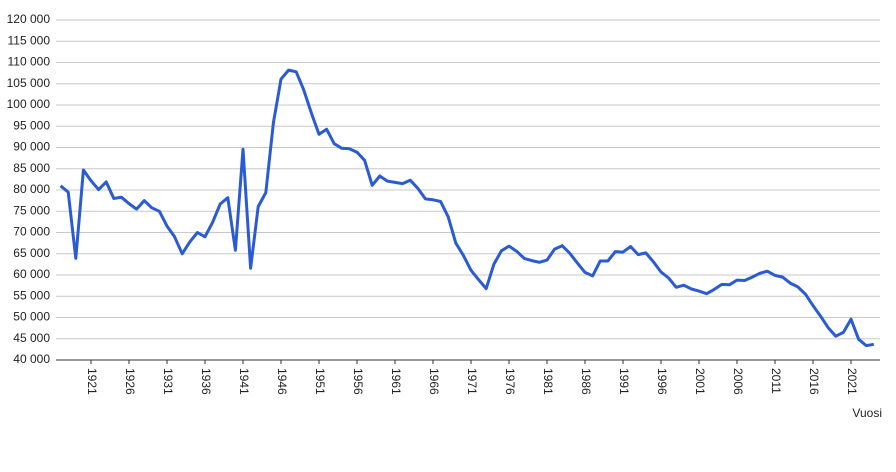 The height and width of the screenshot is (472, 896). I want to click on y-tick-label: 95 000, so click(31, 125).